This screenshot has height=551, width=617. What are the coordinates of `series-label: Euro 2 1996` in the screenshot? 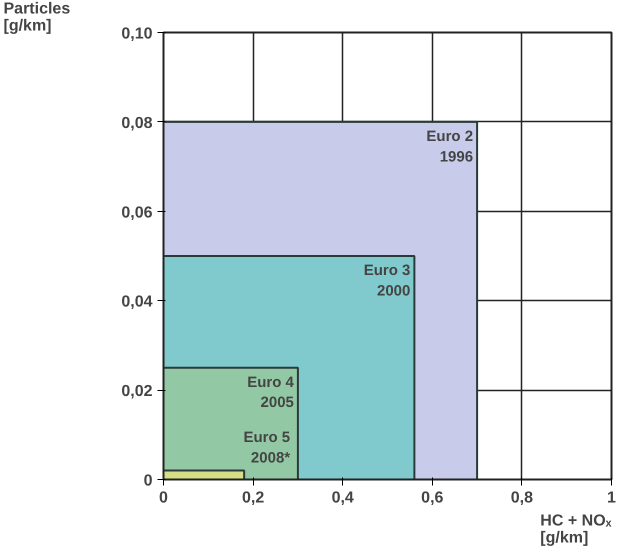 It's located at (450, 147).